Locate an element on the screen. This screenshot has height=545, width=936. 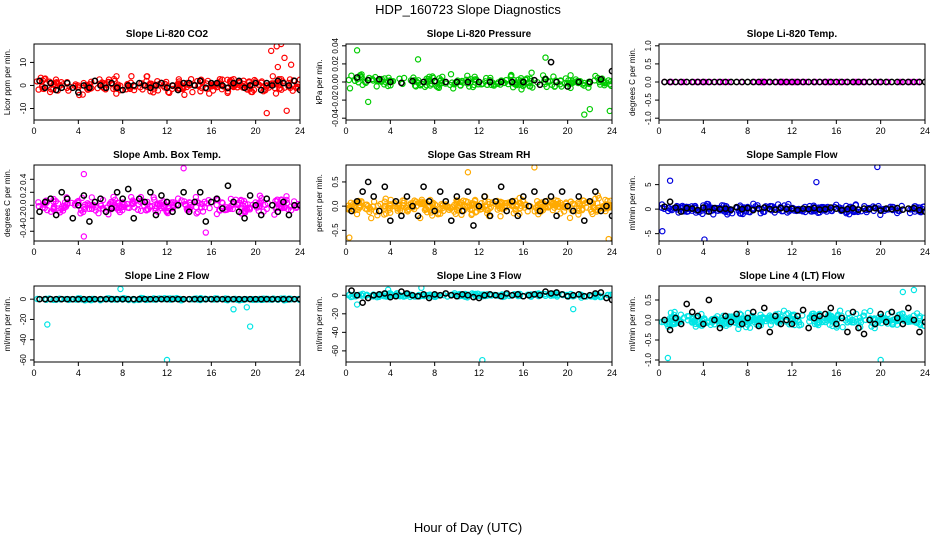
y-tick-label: 0 is located at coordinates (648, 208).